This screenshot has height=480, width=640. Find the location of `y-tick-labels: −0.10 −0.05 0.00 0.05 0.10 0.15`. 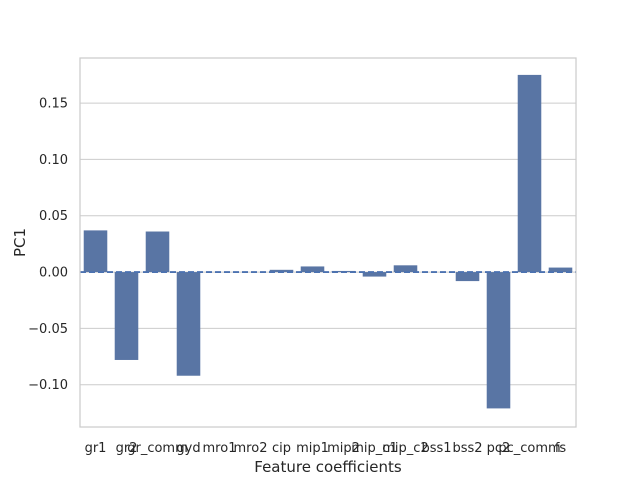

y-tick-labels: −0.10 −0.05 0.00 0.05 0.10 0.15 is located at coordinates (48, 245).